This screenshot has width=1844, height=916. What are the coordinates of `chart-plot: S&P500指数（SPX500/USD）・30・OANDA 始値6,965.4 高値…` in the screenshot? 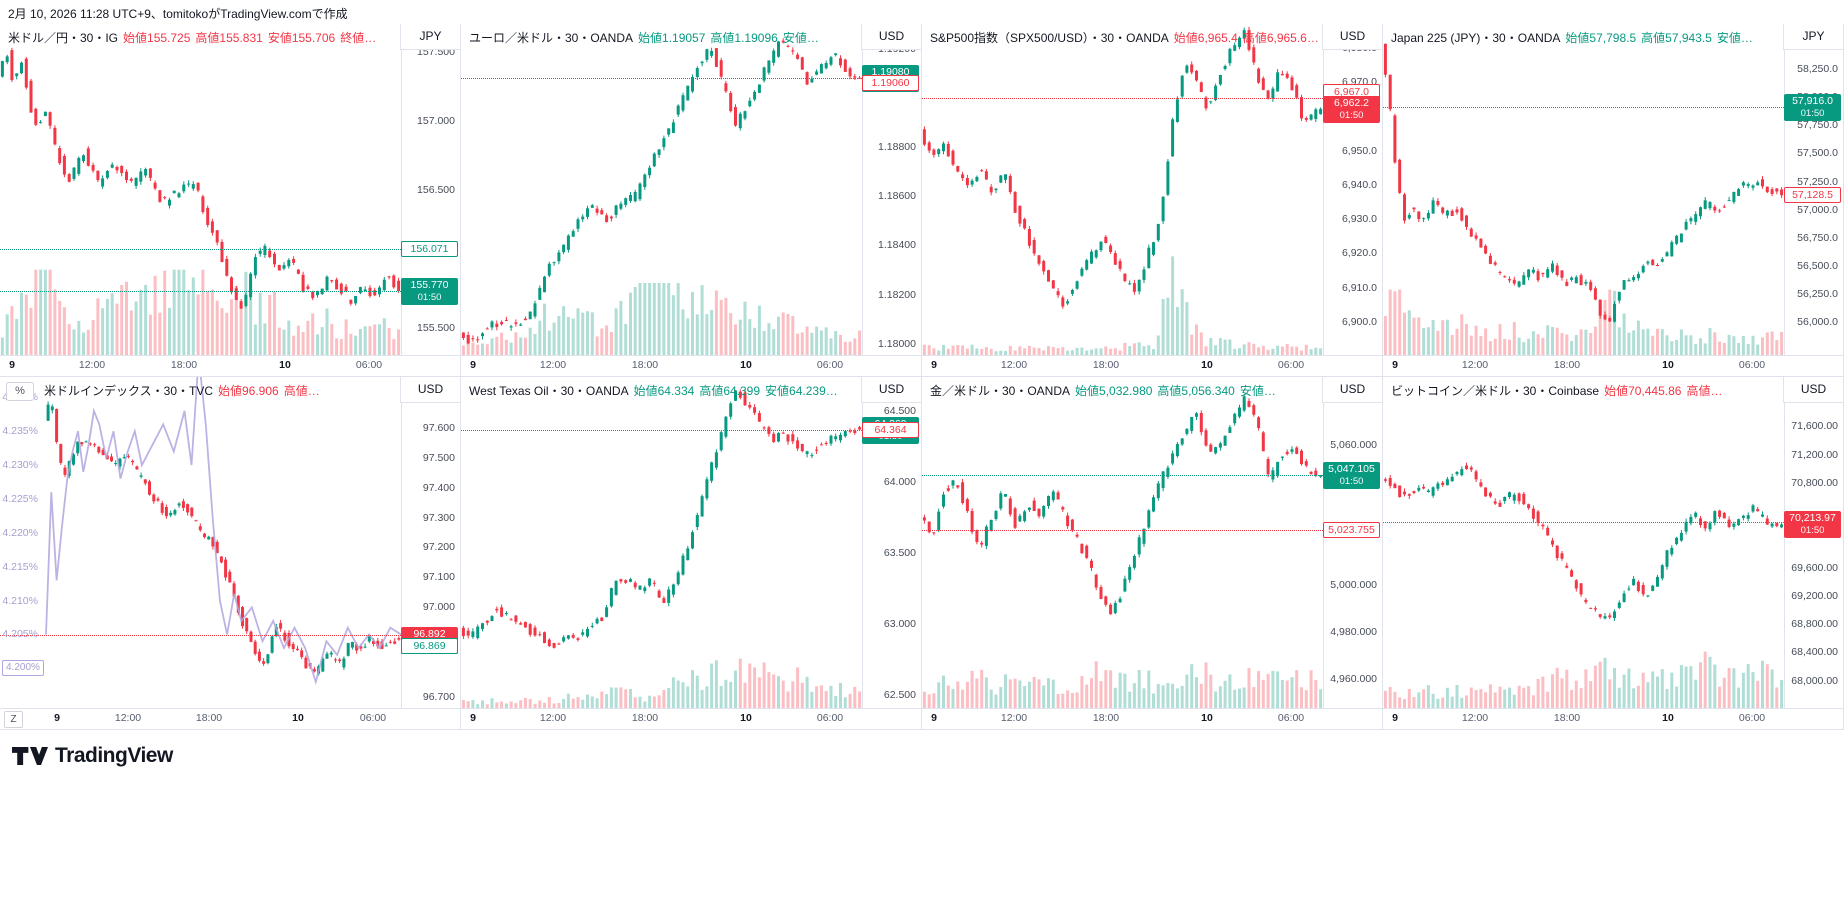 It's located at (1123, 190).